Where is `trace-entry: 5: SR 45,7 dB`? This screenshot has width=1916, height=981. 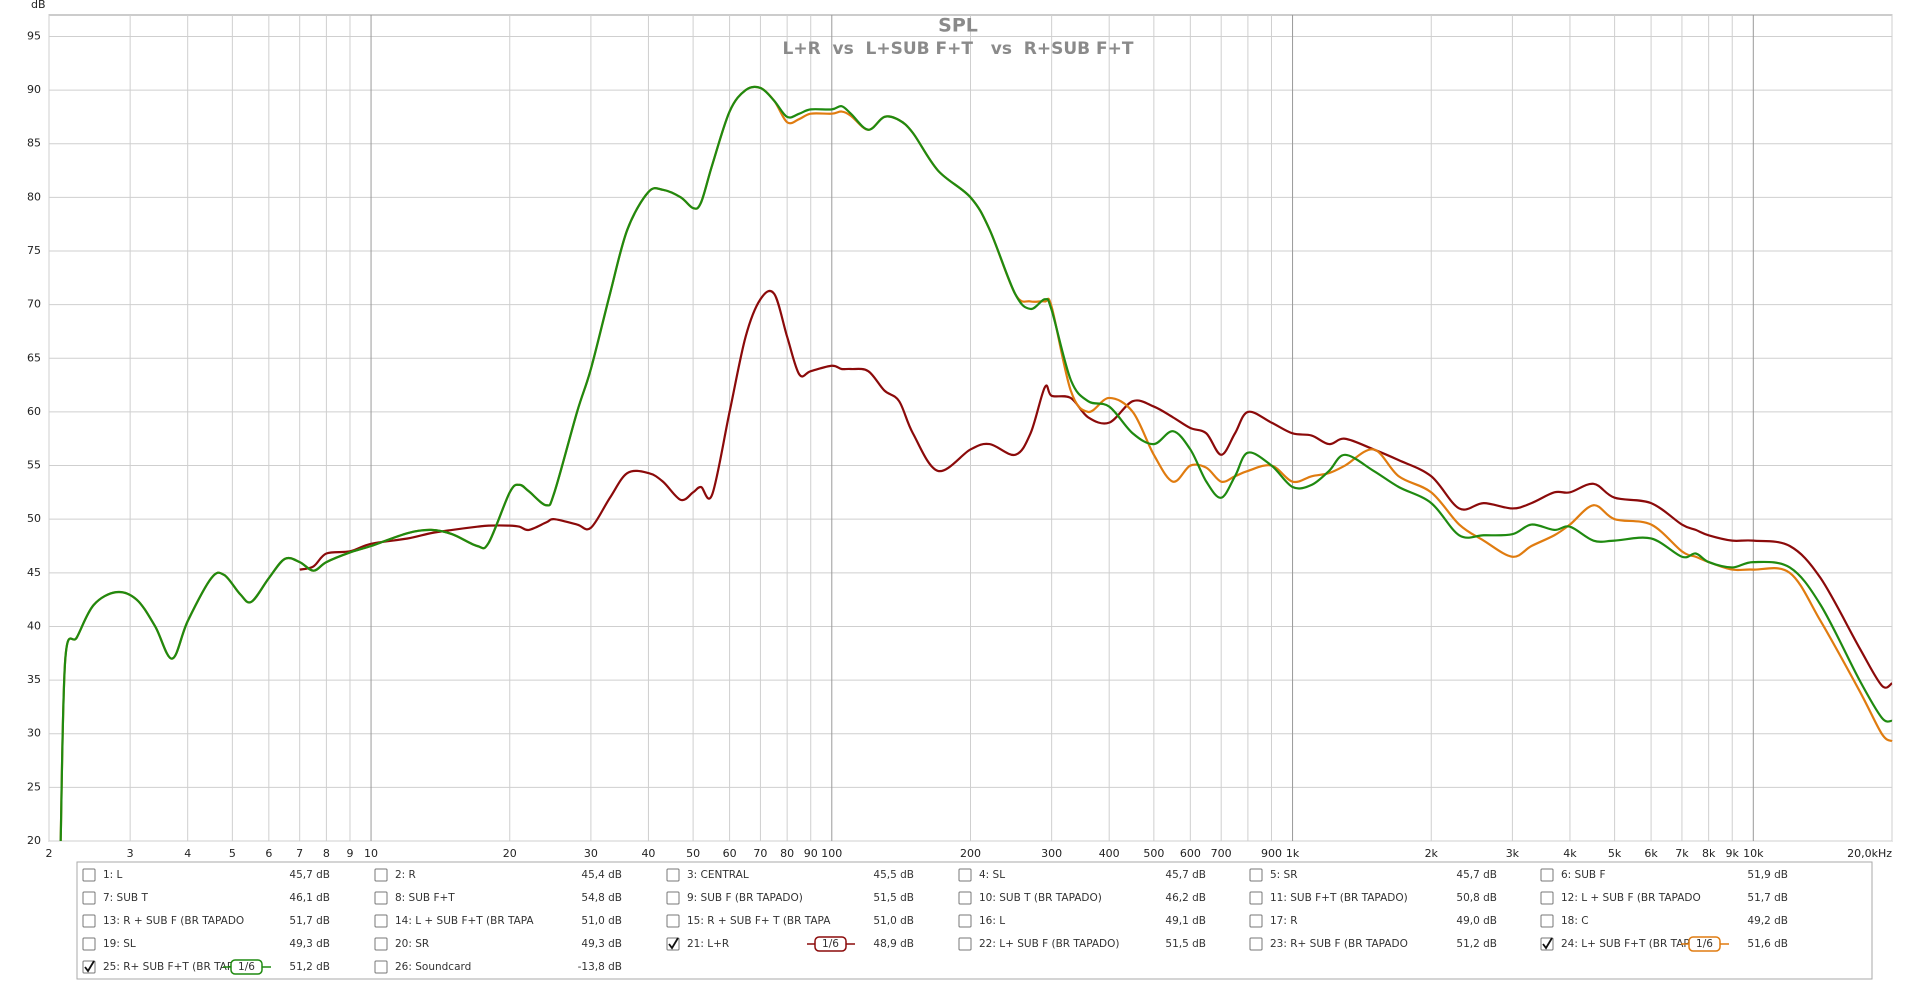 trace-entry: 5: SR 45,7 dB is located at coordinates (1373, 875).